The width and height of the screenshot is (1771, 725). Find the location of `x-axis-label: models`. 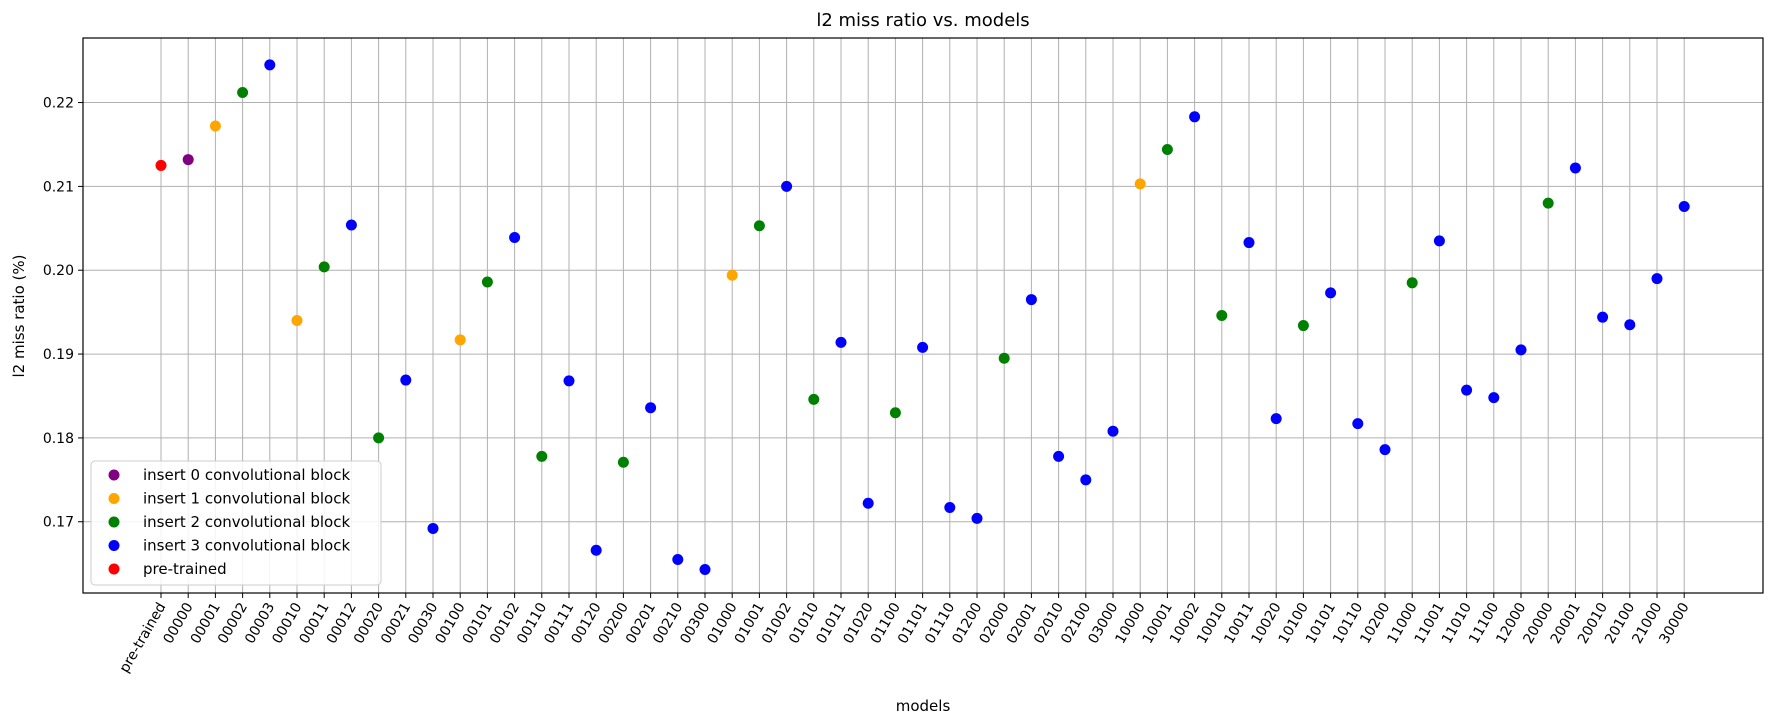

x-axis-label: models is located at coordinates (923, 706).